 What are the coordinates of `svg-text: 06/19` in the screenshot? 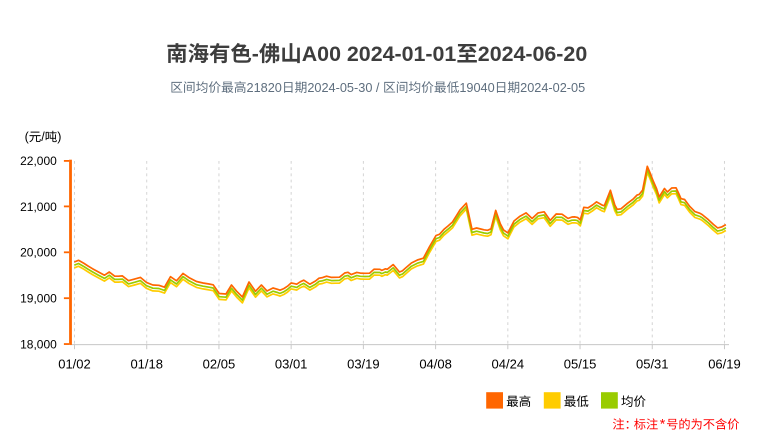 It's located at (724, 364).